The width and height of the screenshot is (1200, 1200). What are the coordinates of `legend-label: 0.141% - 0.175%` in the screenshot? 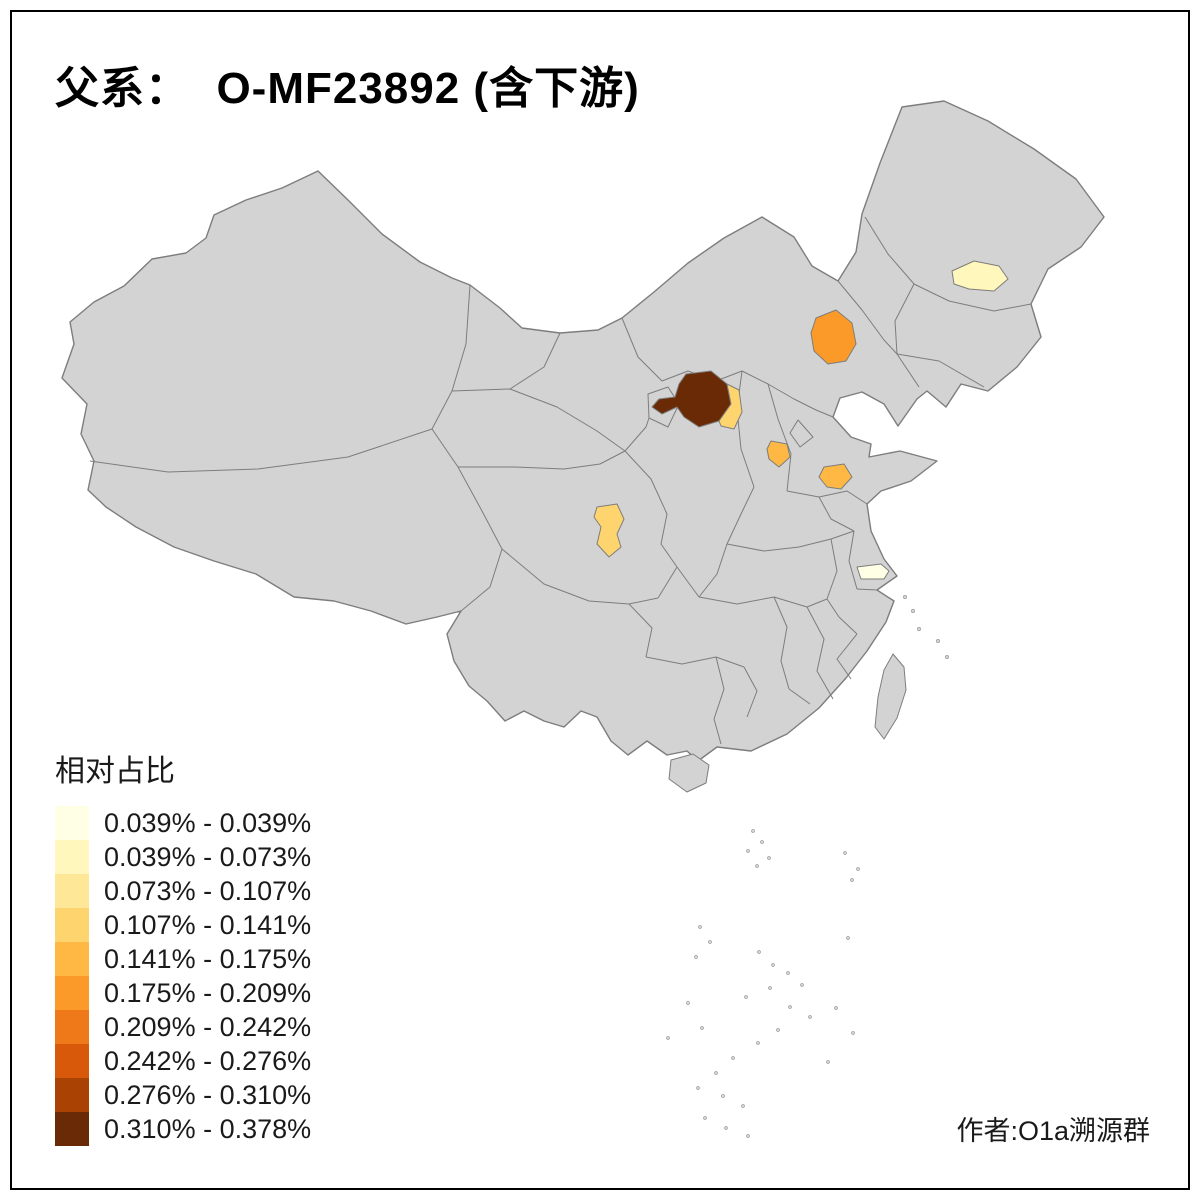 It's located at (208, 958).